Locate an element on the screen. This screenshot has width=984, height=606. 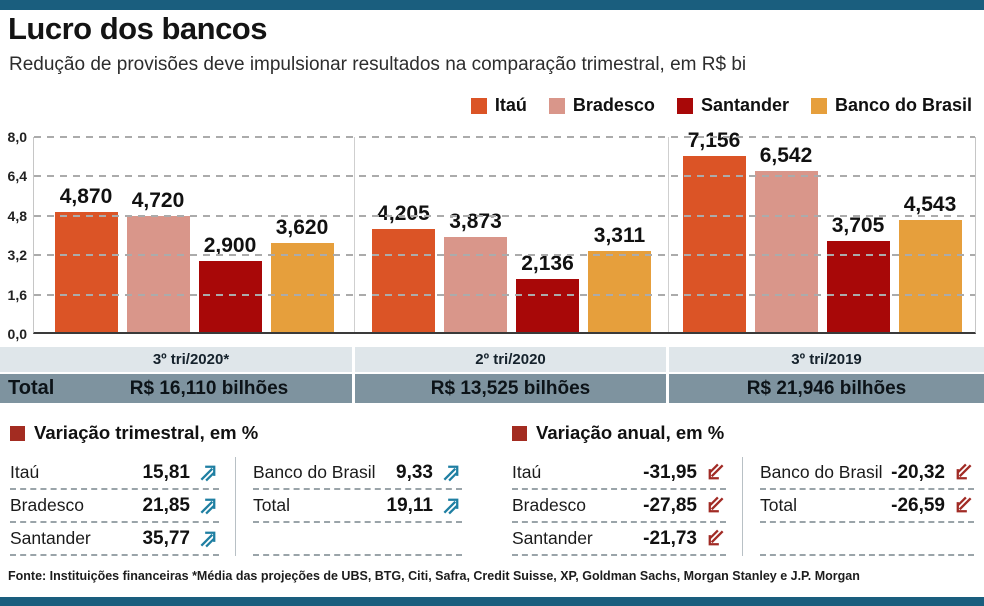
page-title: Lucro dos bancos is located at coordinates (137, 28).